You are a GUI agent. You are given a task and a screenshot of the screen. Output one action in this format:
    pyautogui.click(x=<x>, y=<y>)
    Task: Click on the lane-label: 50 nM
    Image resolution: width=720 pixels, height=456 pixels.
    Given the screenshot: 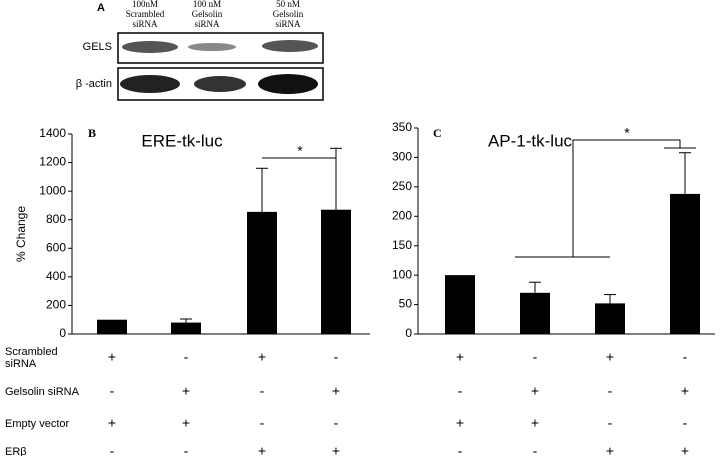 What is the action you would take?
    pyautogui.click(x=288, y=4)
    